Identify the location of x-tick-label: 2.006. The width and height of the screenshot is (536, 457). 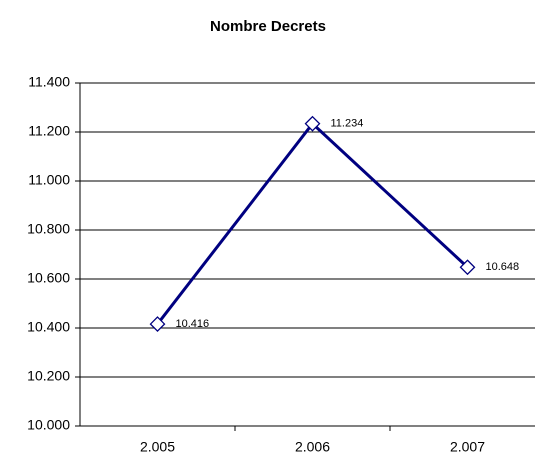
(312, 447).